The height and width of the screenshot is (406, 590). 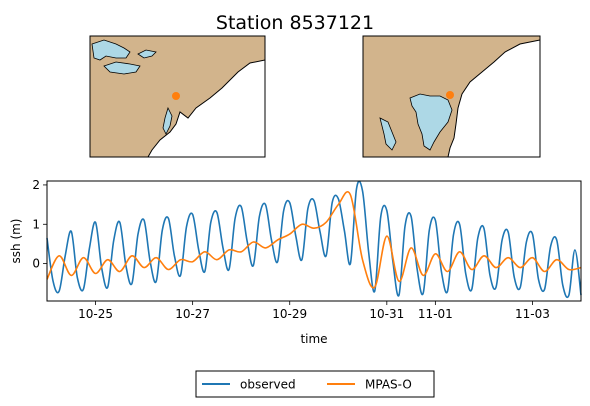 I want to click on x-tick-label: 10-31, so click(x=386, y=314).